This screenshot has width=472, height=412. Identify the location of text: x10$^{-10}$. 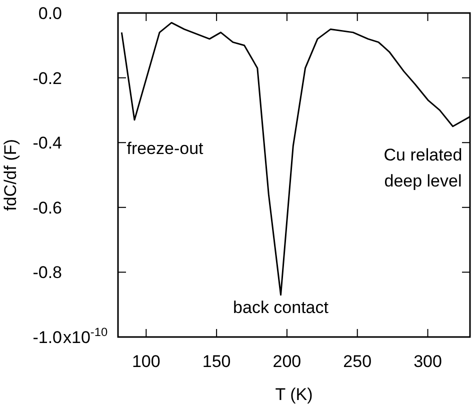
(85, 336).